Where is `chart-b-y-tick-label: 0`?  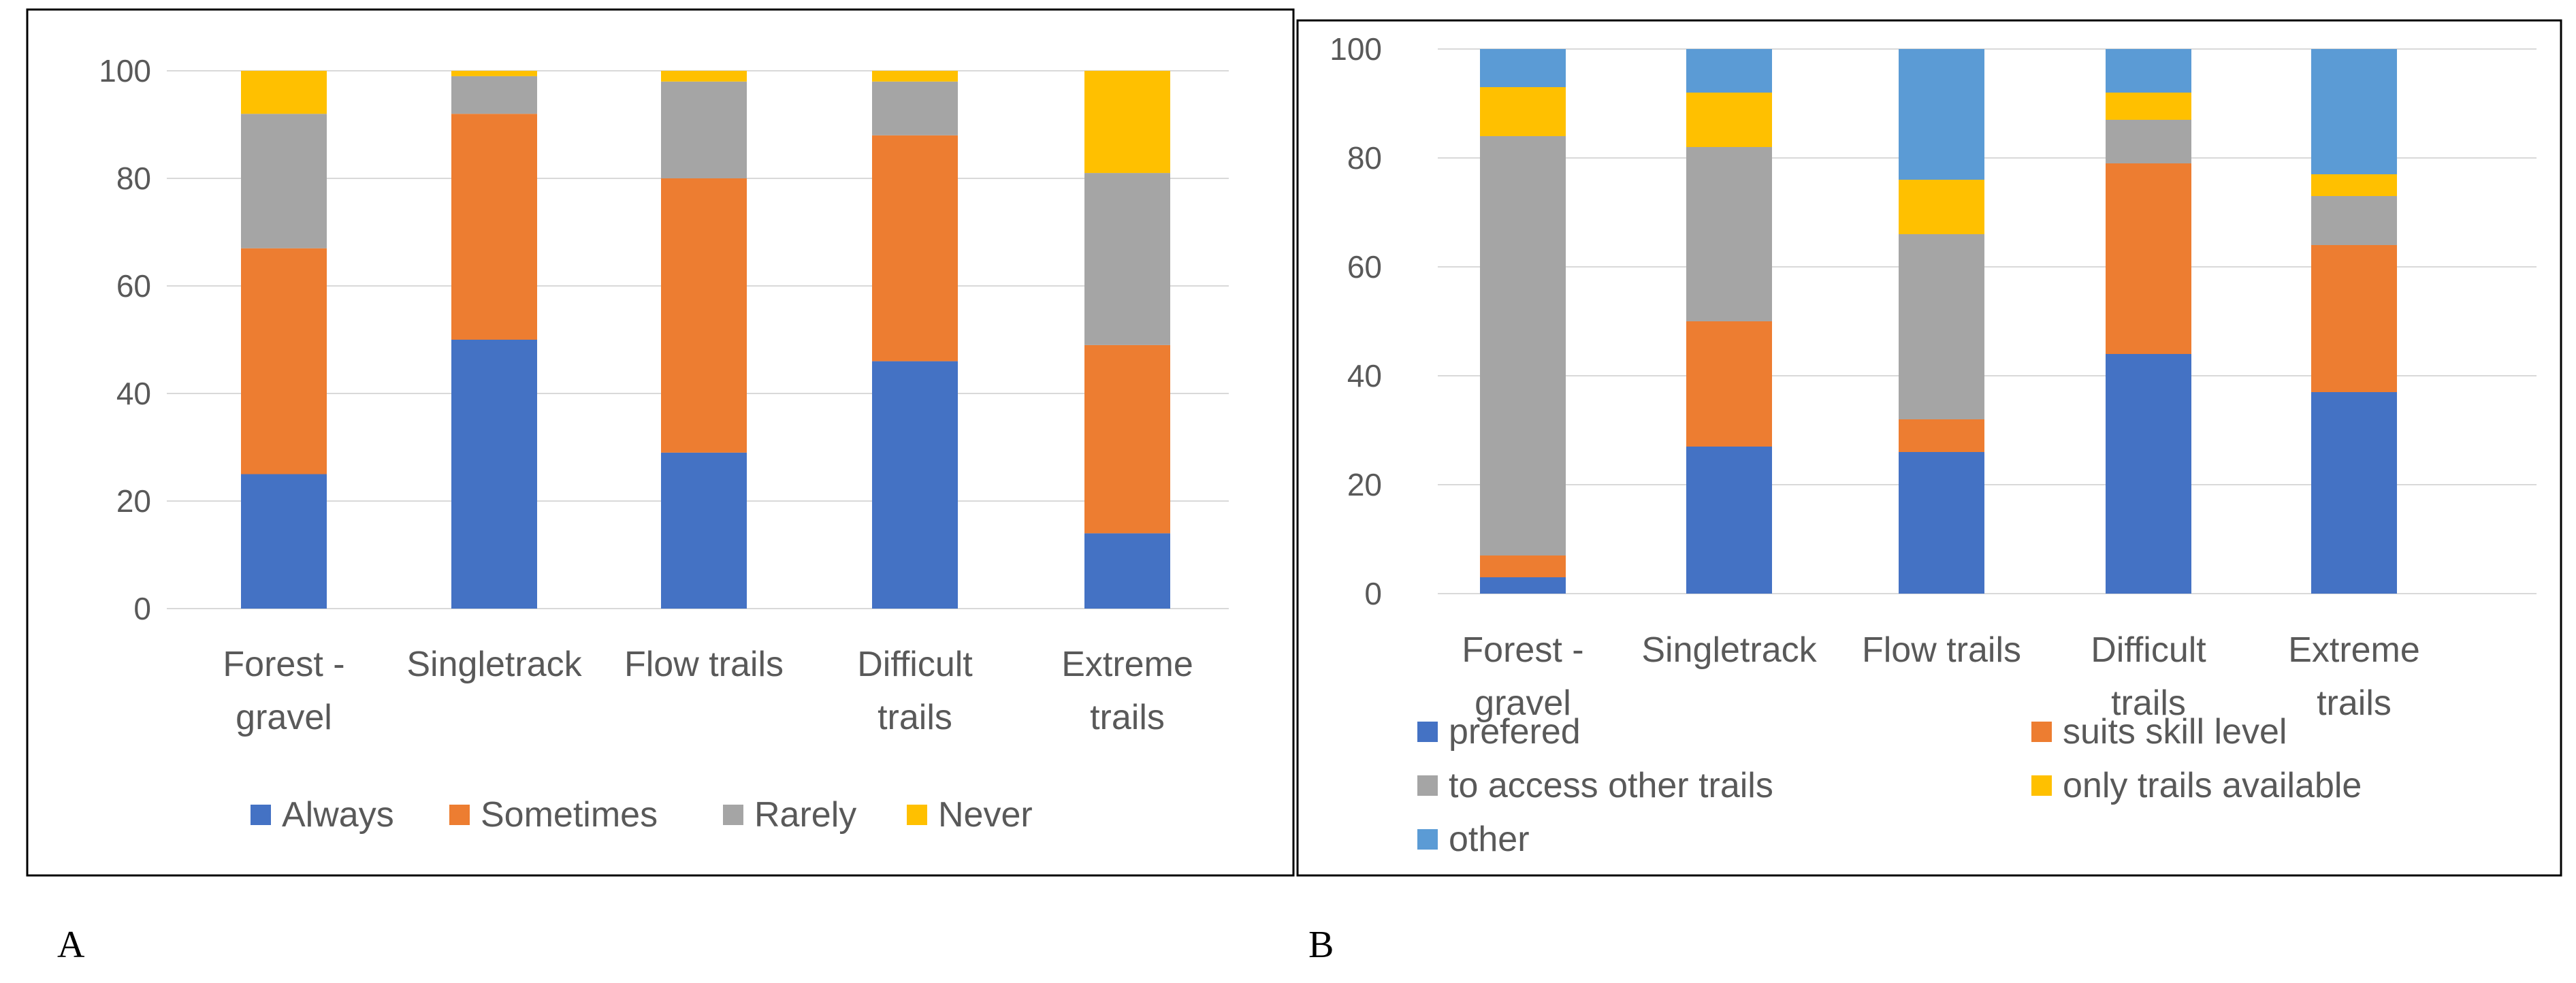 chart-b-y-tick-label: 0 is located at coordinates (1373, 593).